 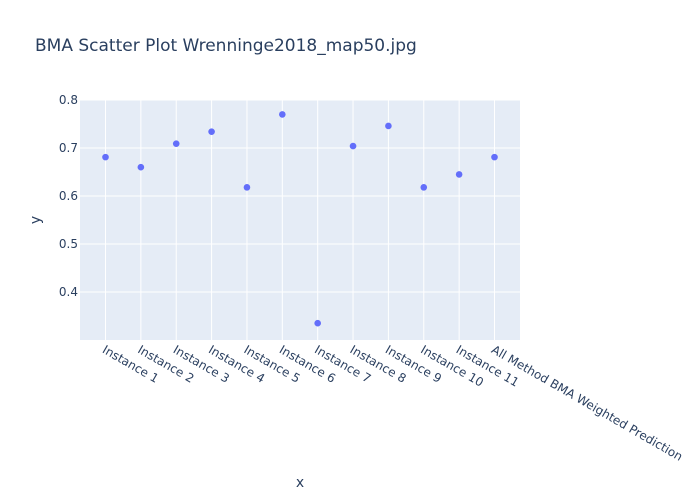 What do you see at coordinates (68, 244) in the screenshot?
I see `y-tick-label: 0.5` at bounding box center [68, 244].